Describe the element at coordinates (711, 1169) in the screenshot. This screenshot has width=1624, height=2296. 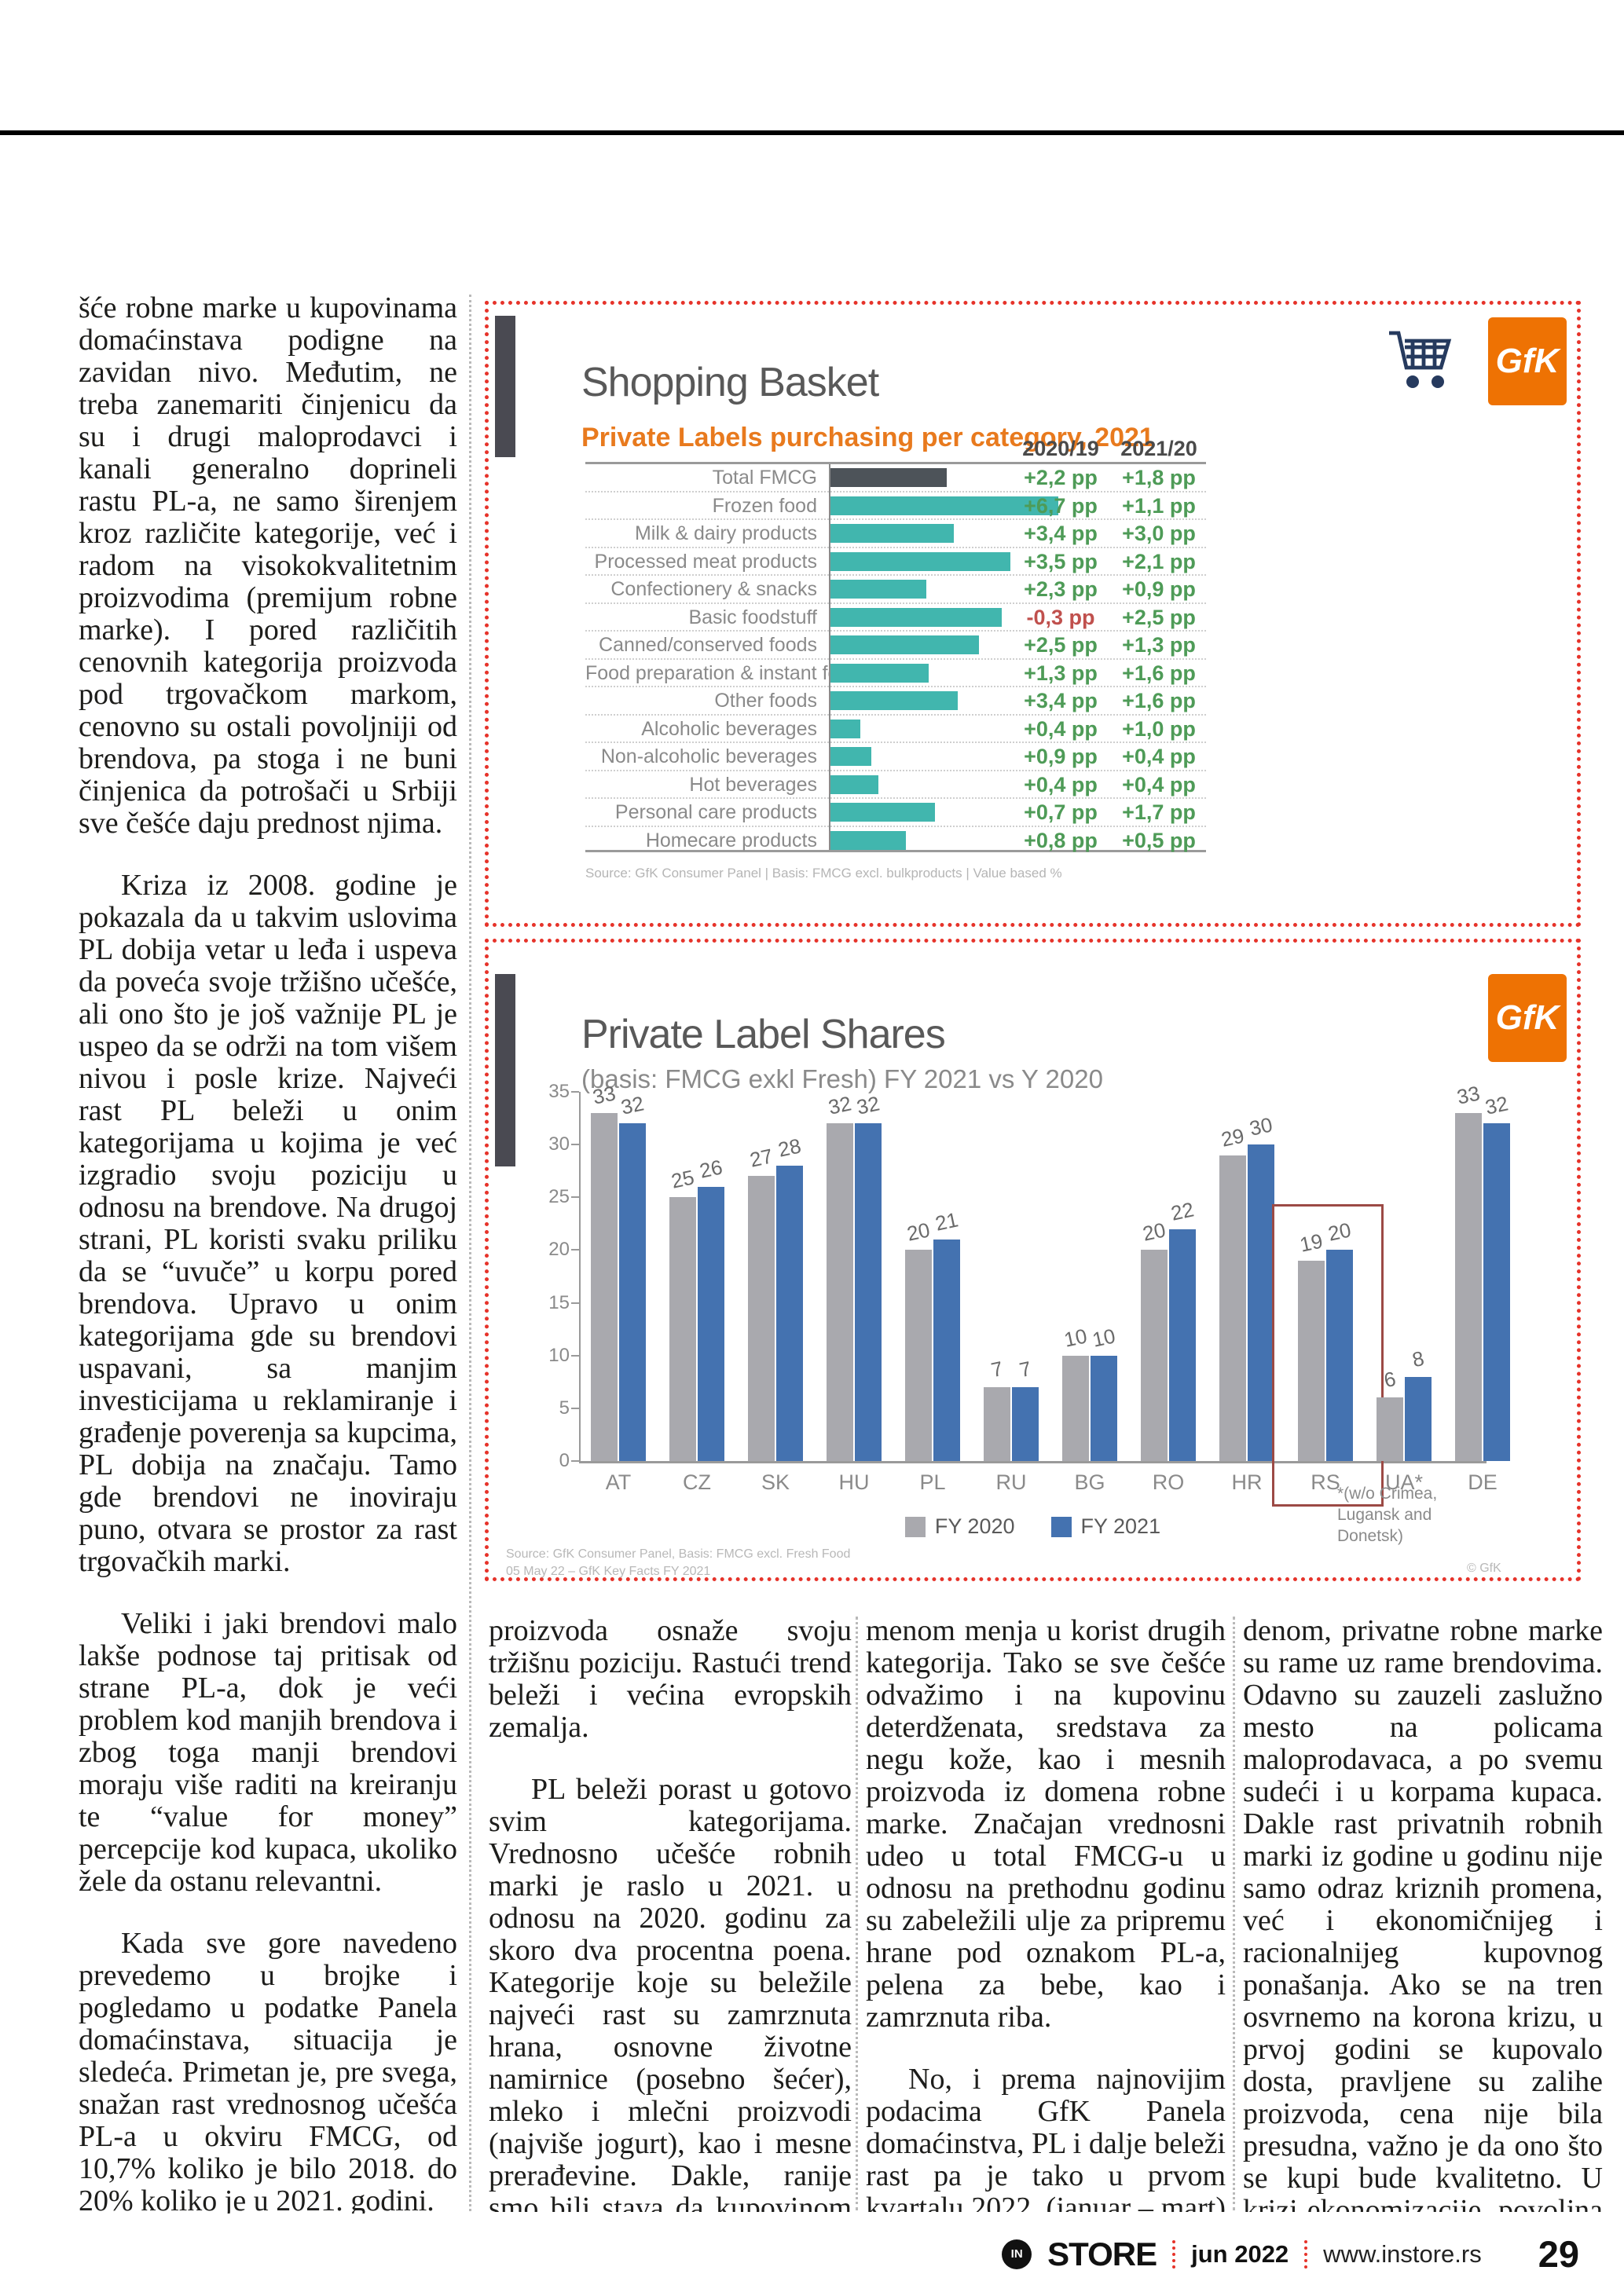
I see `bar-value-fy2021: 26` at that location.